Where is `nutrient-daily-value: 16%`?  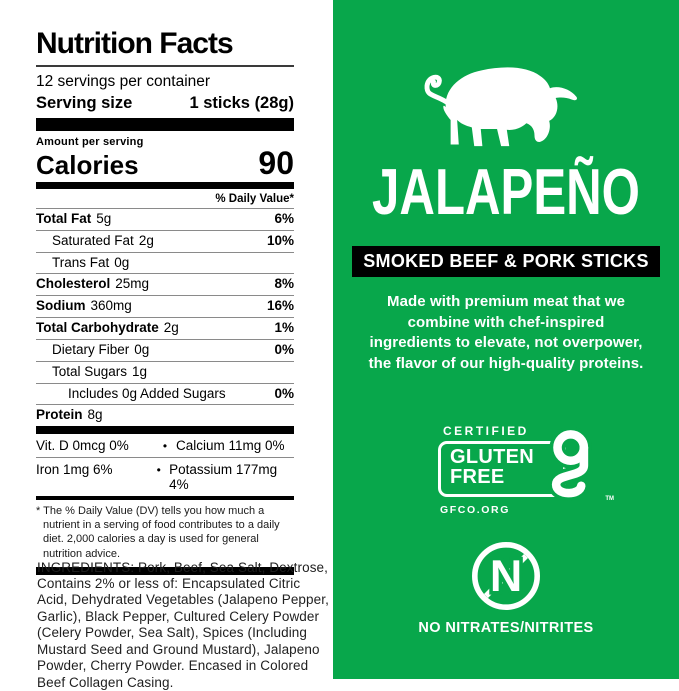
nutrient-daily-value: 16% is located at coordinates (280, 306).